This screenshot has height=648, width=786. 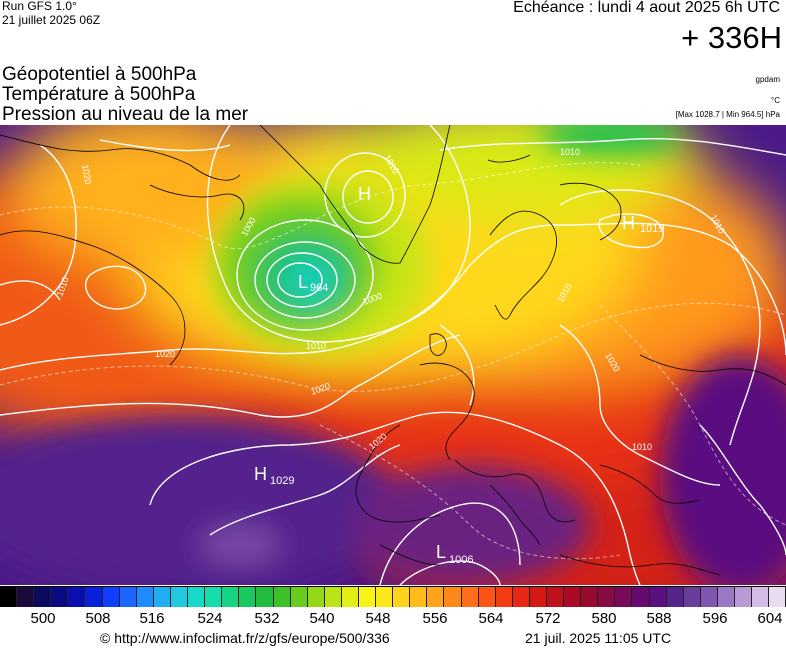 What do you see at coordinates (731, 37) in the screenshot?
I see `forecast-horizon: + 336H` at bounding box center [731, 37].